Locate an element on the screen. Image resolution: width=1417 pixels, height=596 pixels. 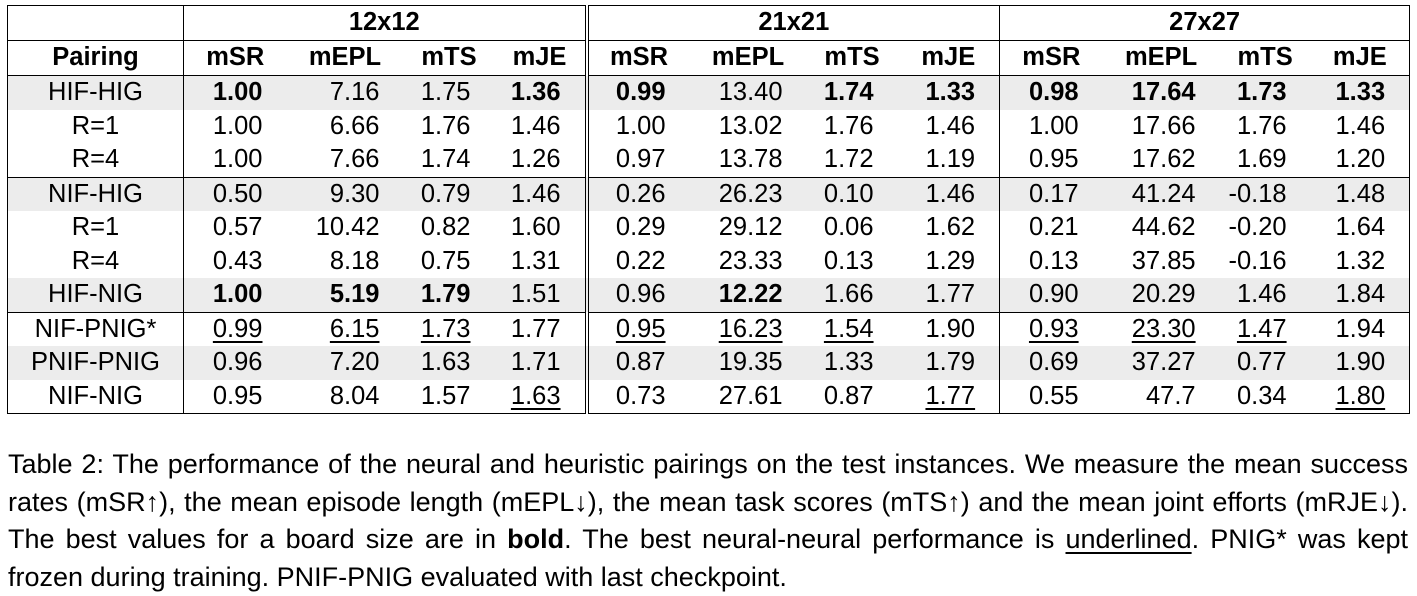
value-cell: 23.33 is located at coordinates (748, 262).